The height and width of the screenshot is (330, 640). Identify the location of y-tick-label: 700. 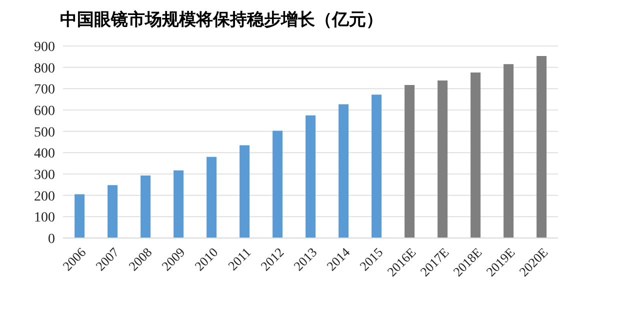
(44, 90).